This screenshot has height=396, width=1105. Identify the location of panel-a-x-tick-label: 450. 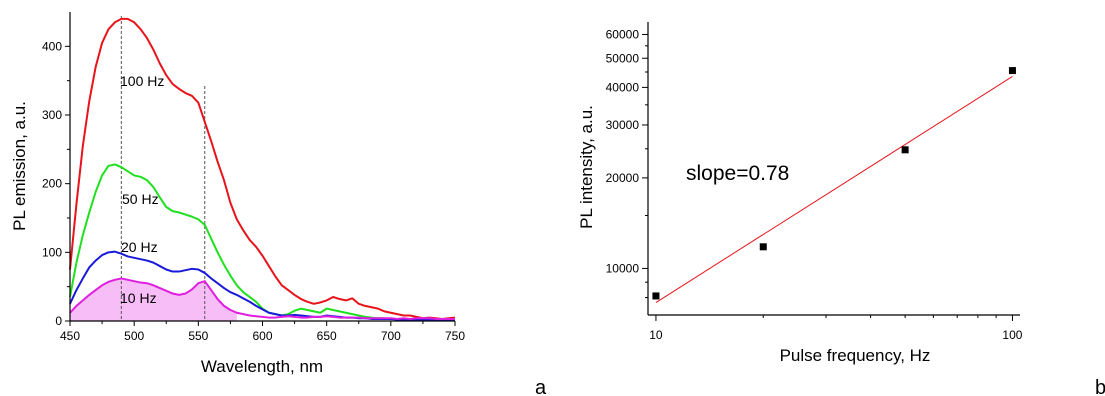
(70, 336).